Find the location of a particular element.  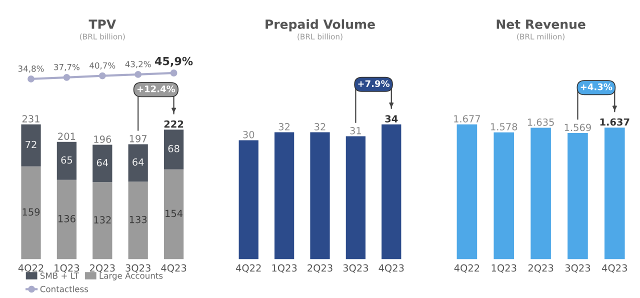

data-label: 1.635 is located at coordinates (541, 122).